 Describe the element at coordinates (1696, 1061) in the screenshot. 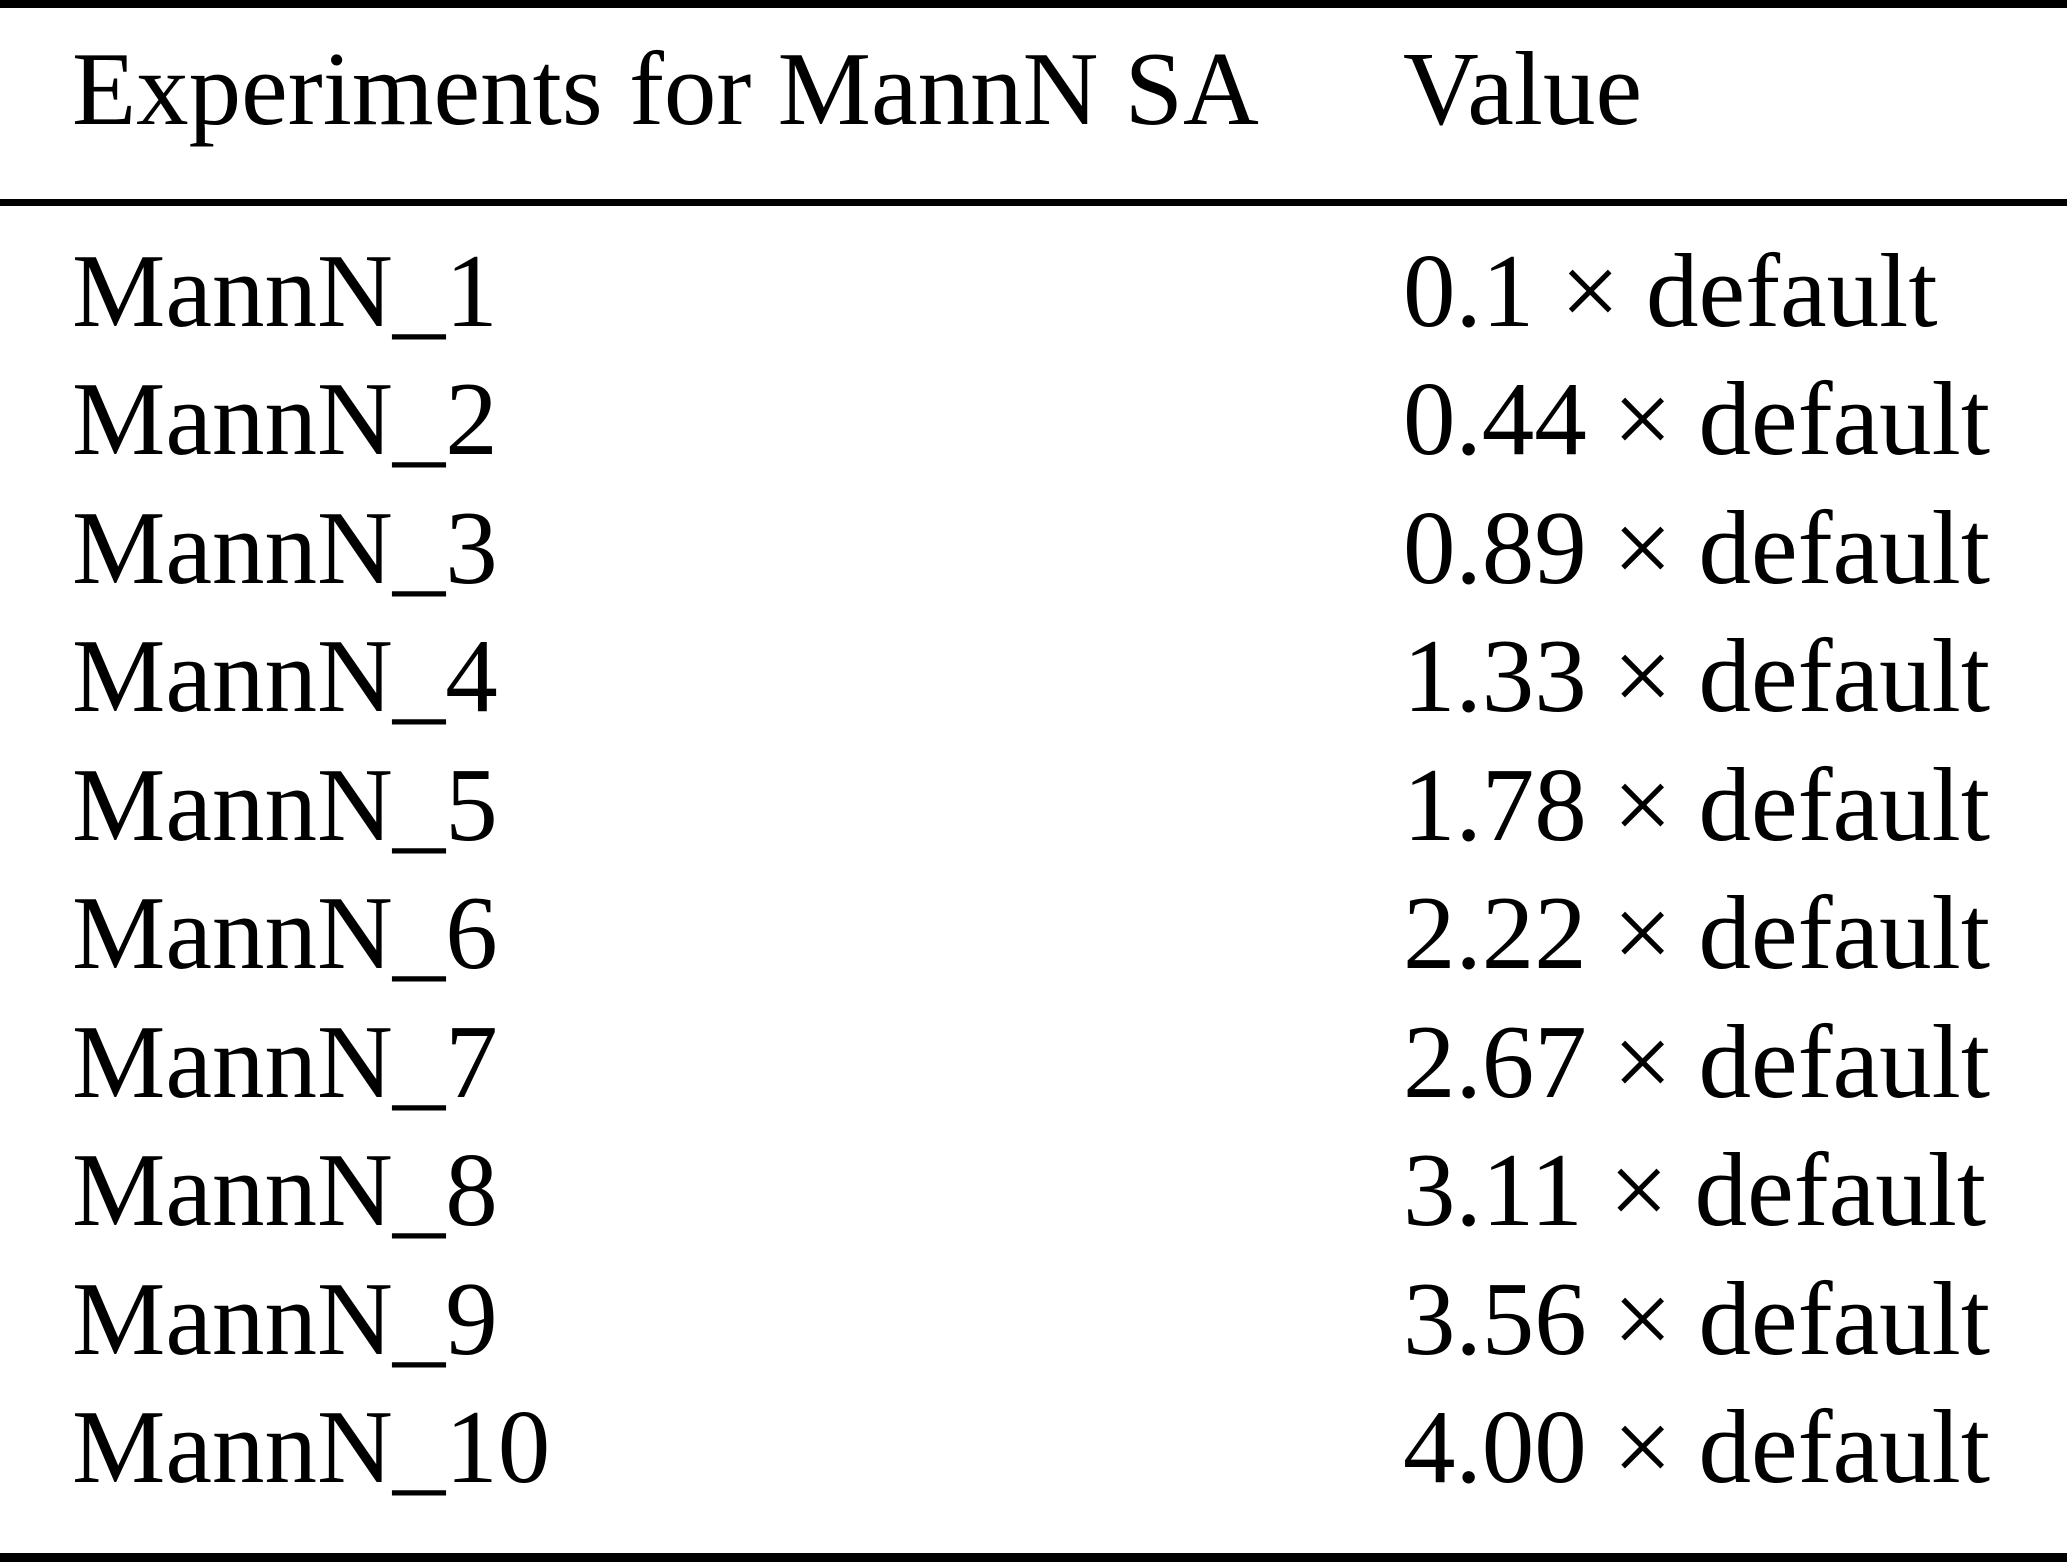

I see `value-cell: 2.67 × default` at that location.